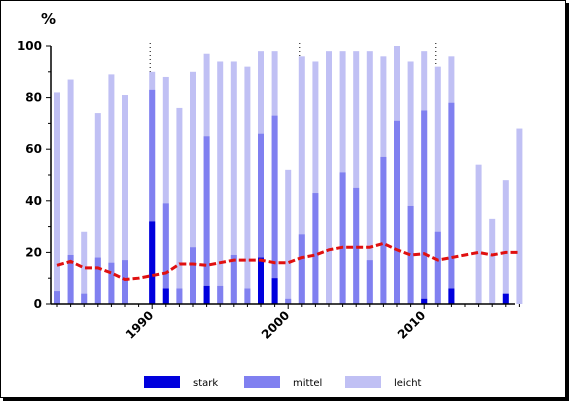 Image resolution: width=569 pixels, height=401 pixels. What do you see at coordinates (301, 269) in the screenshot?
I see `bar-mittel-2001` at bounding box center [301, 269].